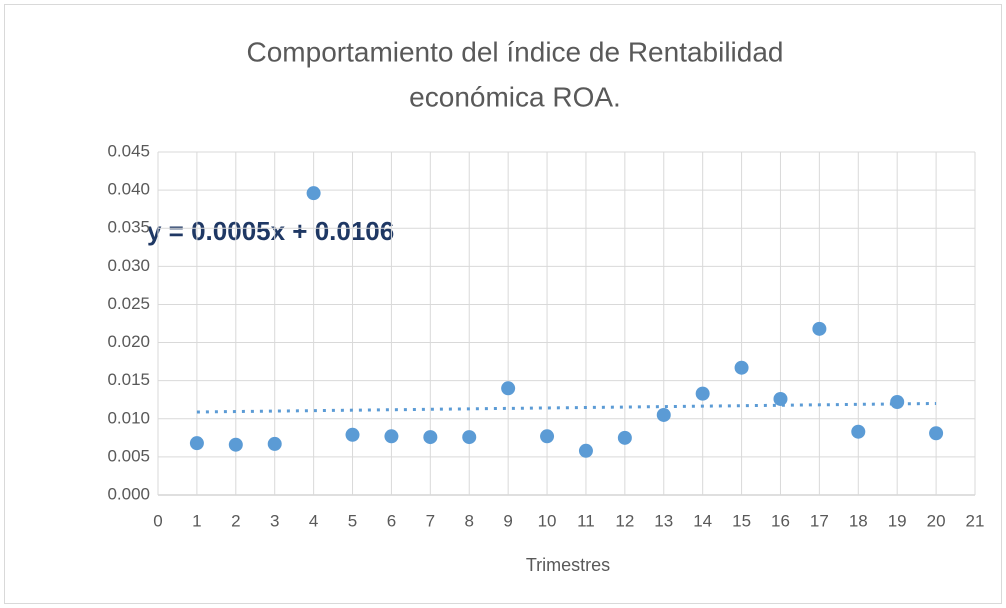 The image size is (1006, 608). I want to click on y-tick-label: 0.025, so click(128, 303).